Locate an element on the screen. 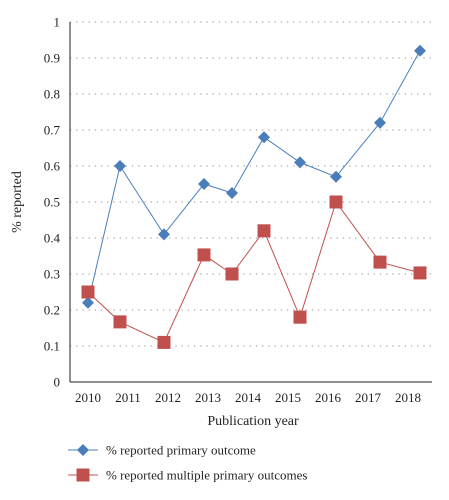  x-tick-label: 2010 is located at coordinates (88, 397).